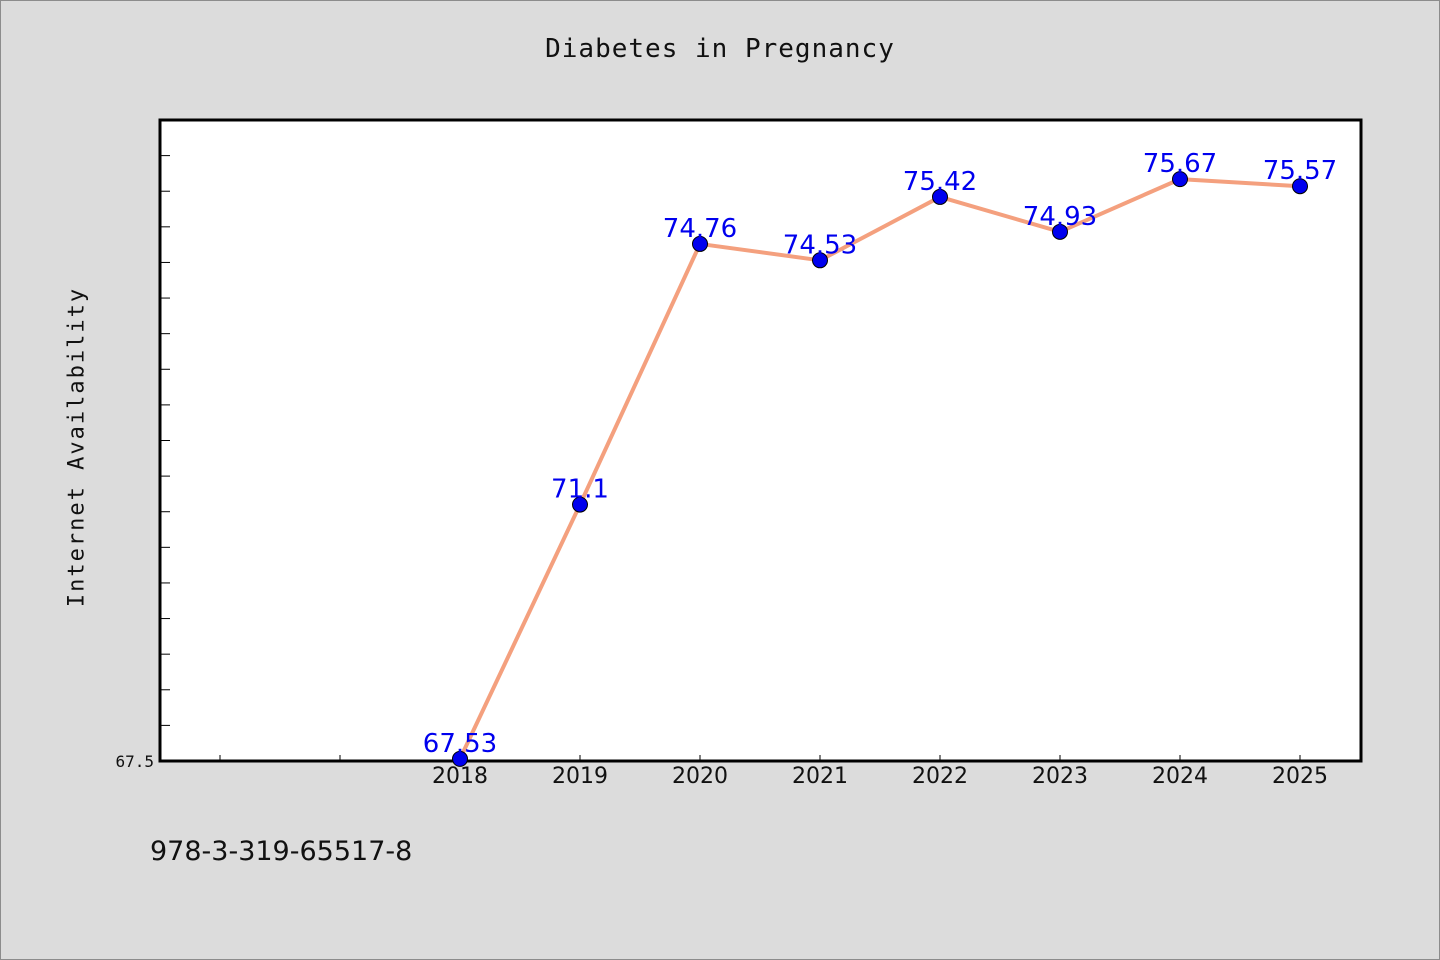  Describe the element at coordinates (940, 182) in the screenshot. I see `data-label: 75.42` at that location.